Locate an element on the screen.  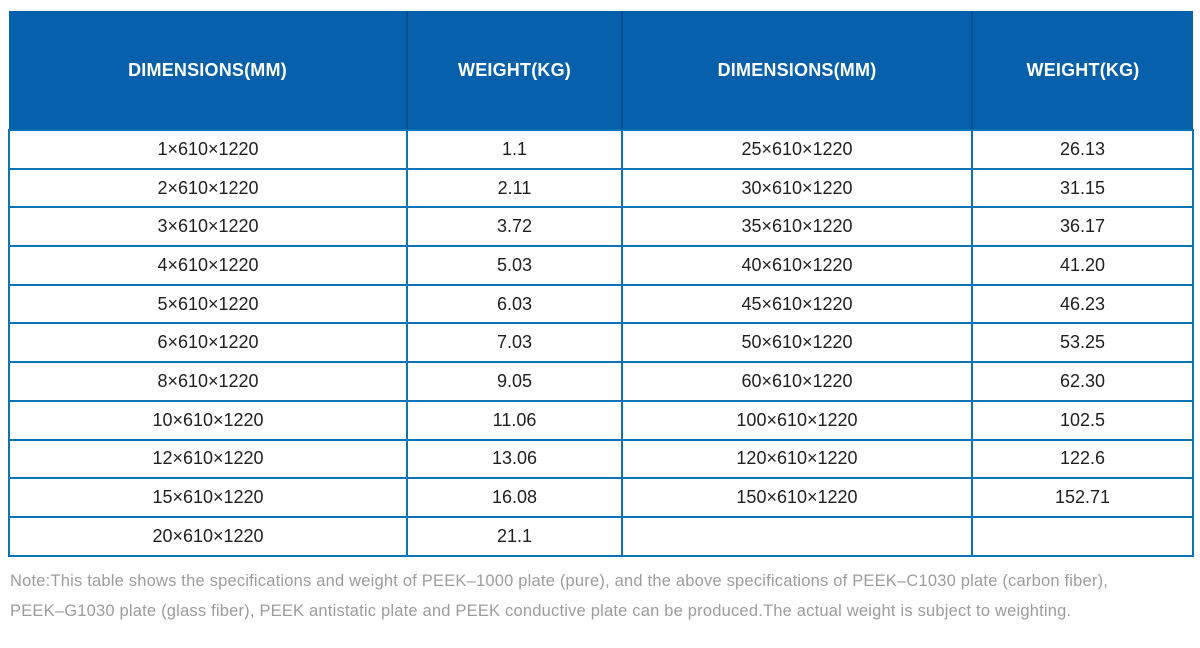
table-row: 15×610×1220 16.08 150×610×1220 152.71 is located at coordinates (601, 497).